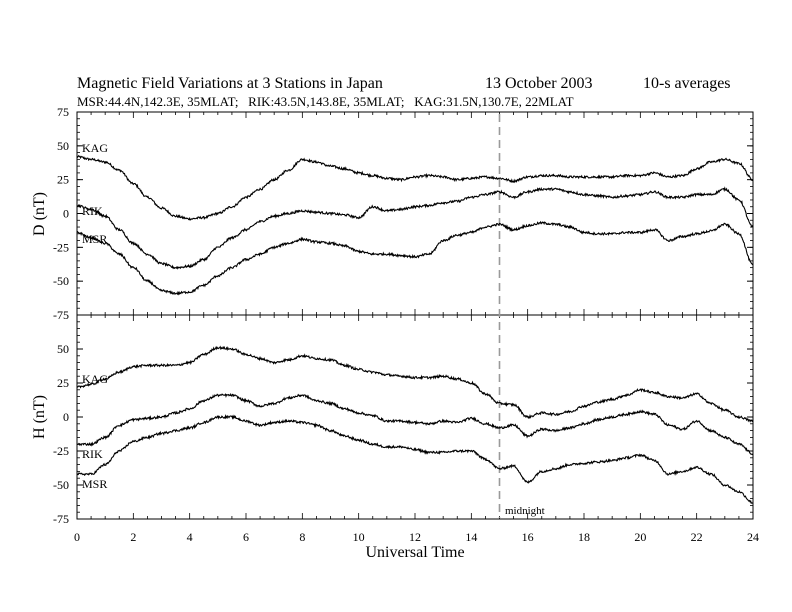 This screenshot has width=792, height=612. Describe the element at coordinates (63, 112) in the screenshot. I see `y-tick-label: 75` at that location.